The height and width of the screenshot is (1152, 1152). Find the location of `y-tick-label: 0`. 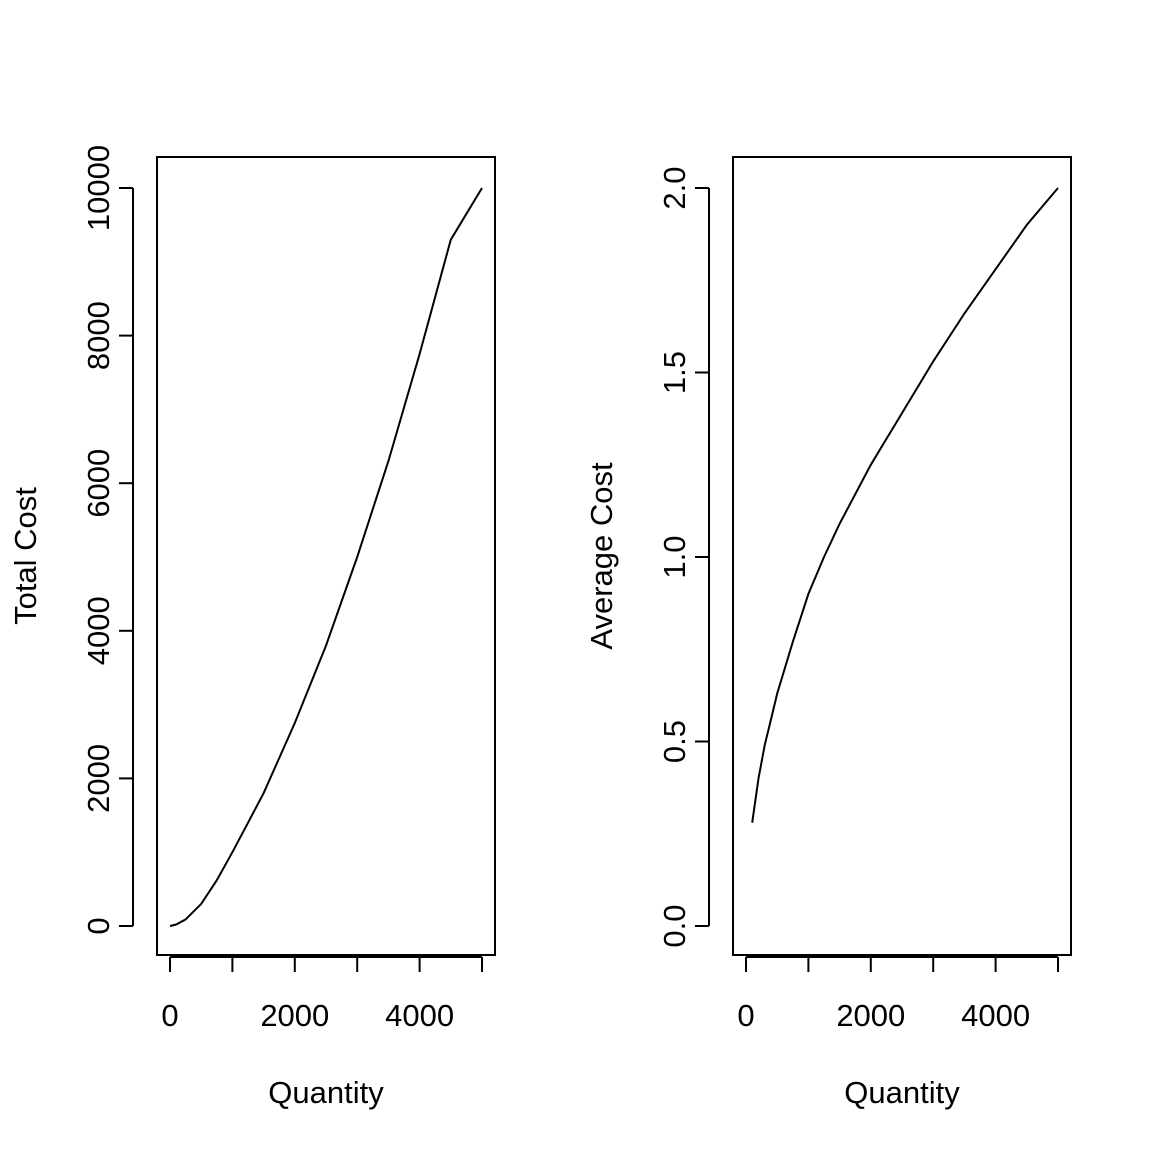

y-tick-label: 0 is located at coordinates (98, 925).